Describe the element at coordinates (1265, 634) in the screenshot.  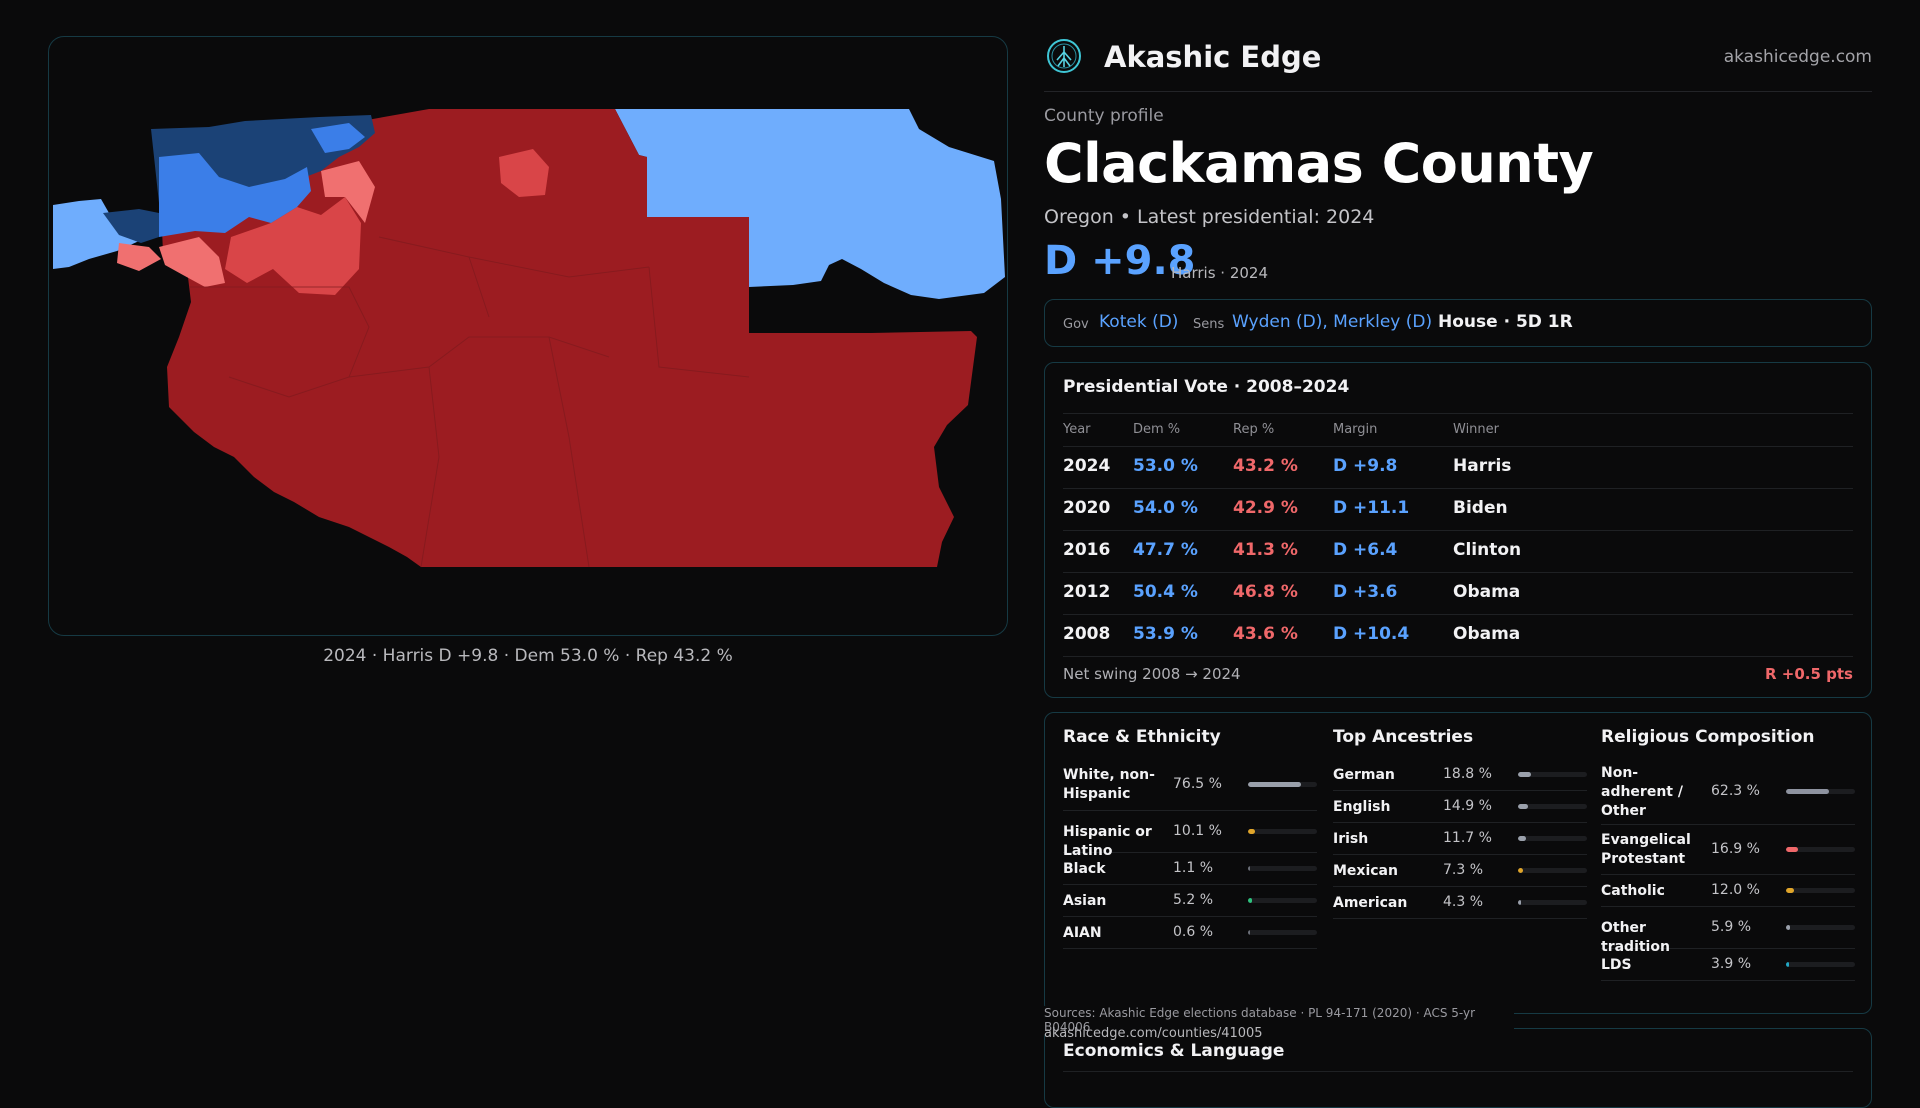
I see `cell-rep: 43.6 %` at that location.